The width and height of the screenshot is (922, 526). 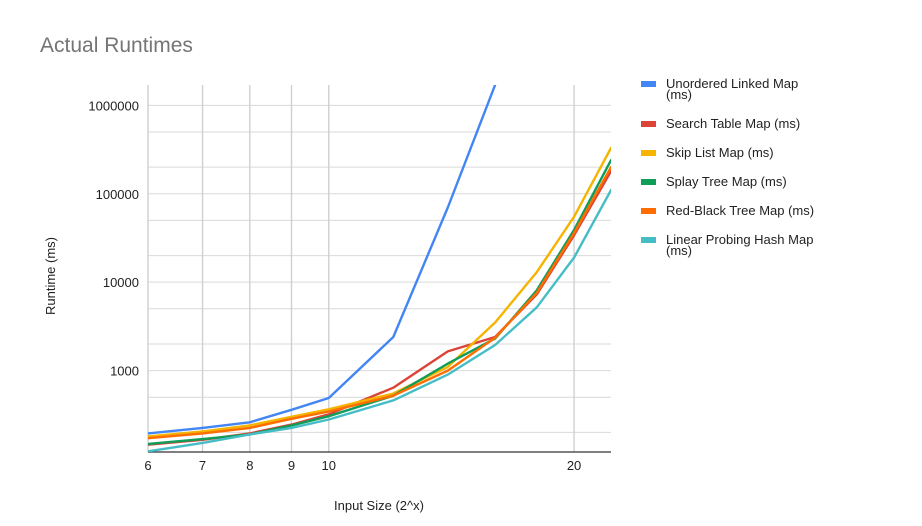 What do you see at coordinates (121, 282) in the screenshot?
I see `y-tick-label: 10000` at bounding box center [121, 282].